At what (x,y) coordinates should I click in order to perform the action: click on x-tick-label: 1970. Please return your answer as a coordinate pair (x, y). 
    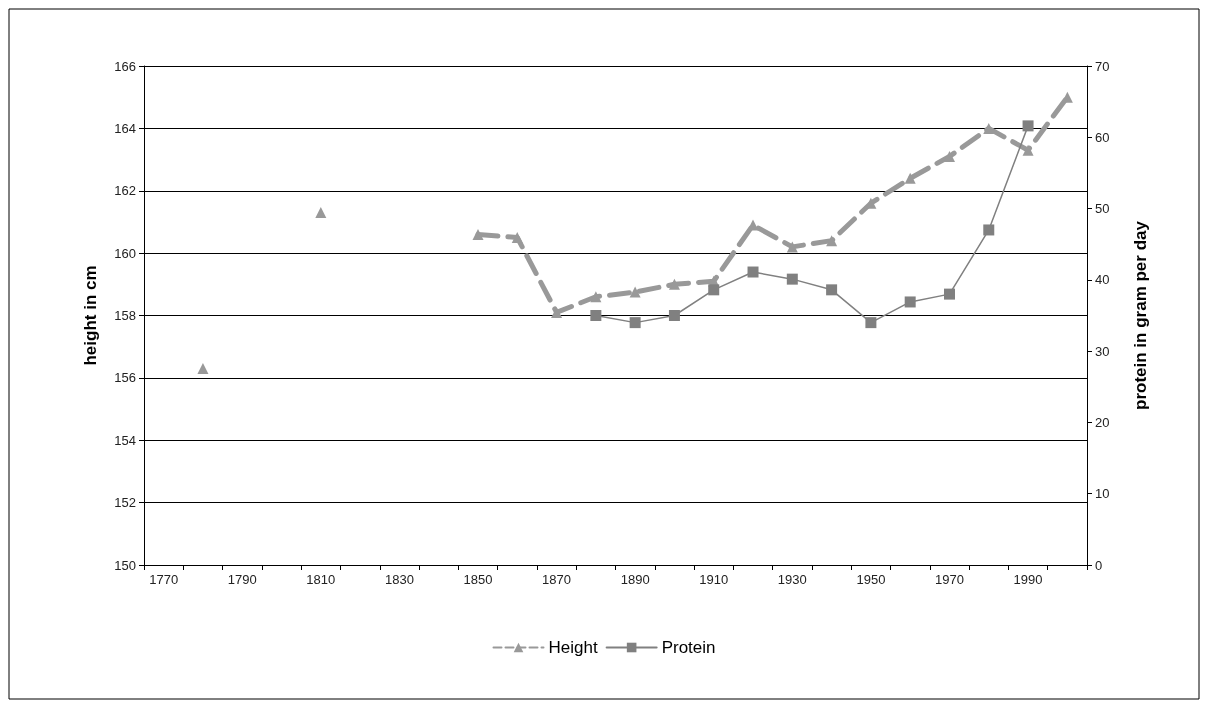
    Looking at the image, I should click on (949, 579).